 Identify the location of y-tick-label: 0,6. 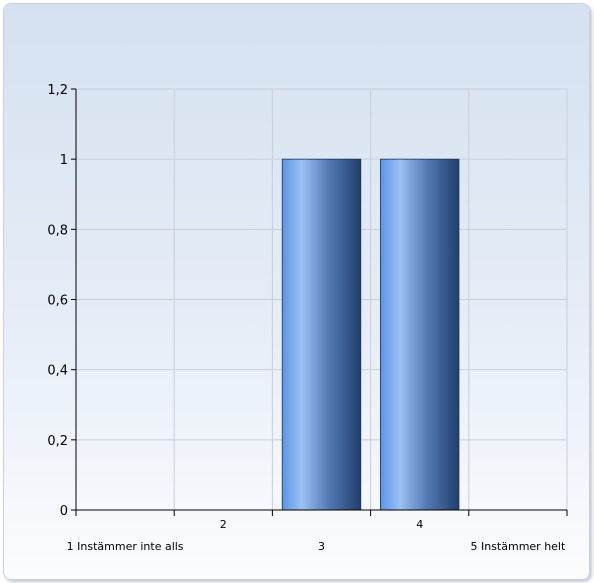
(57, 301).